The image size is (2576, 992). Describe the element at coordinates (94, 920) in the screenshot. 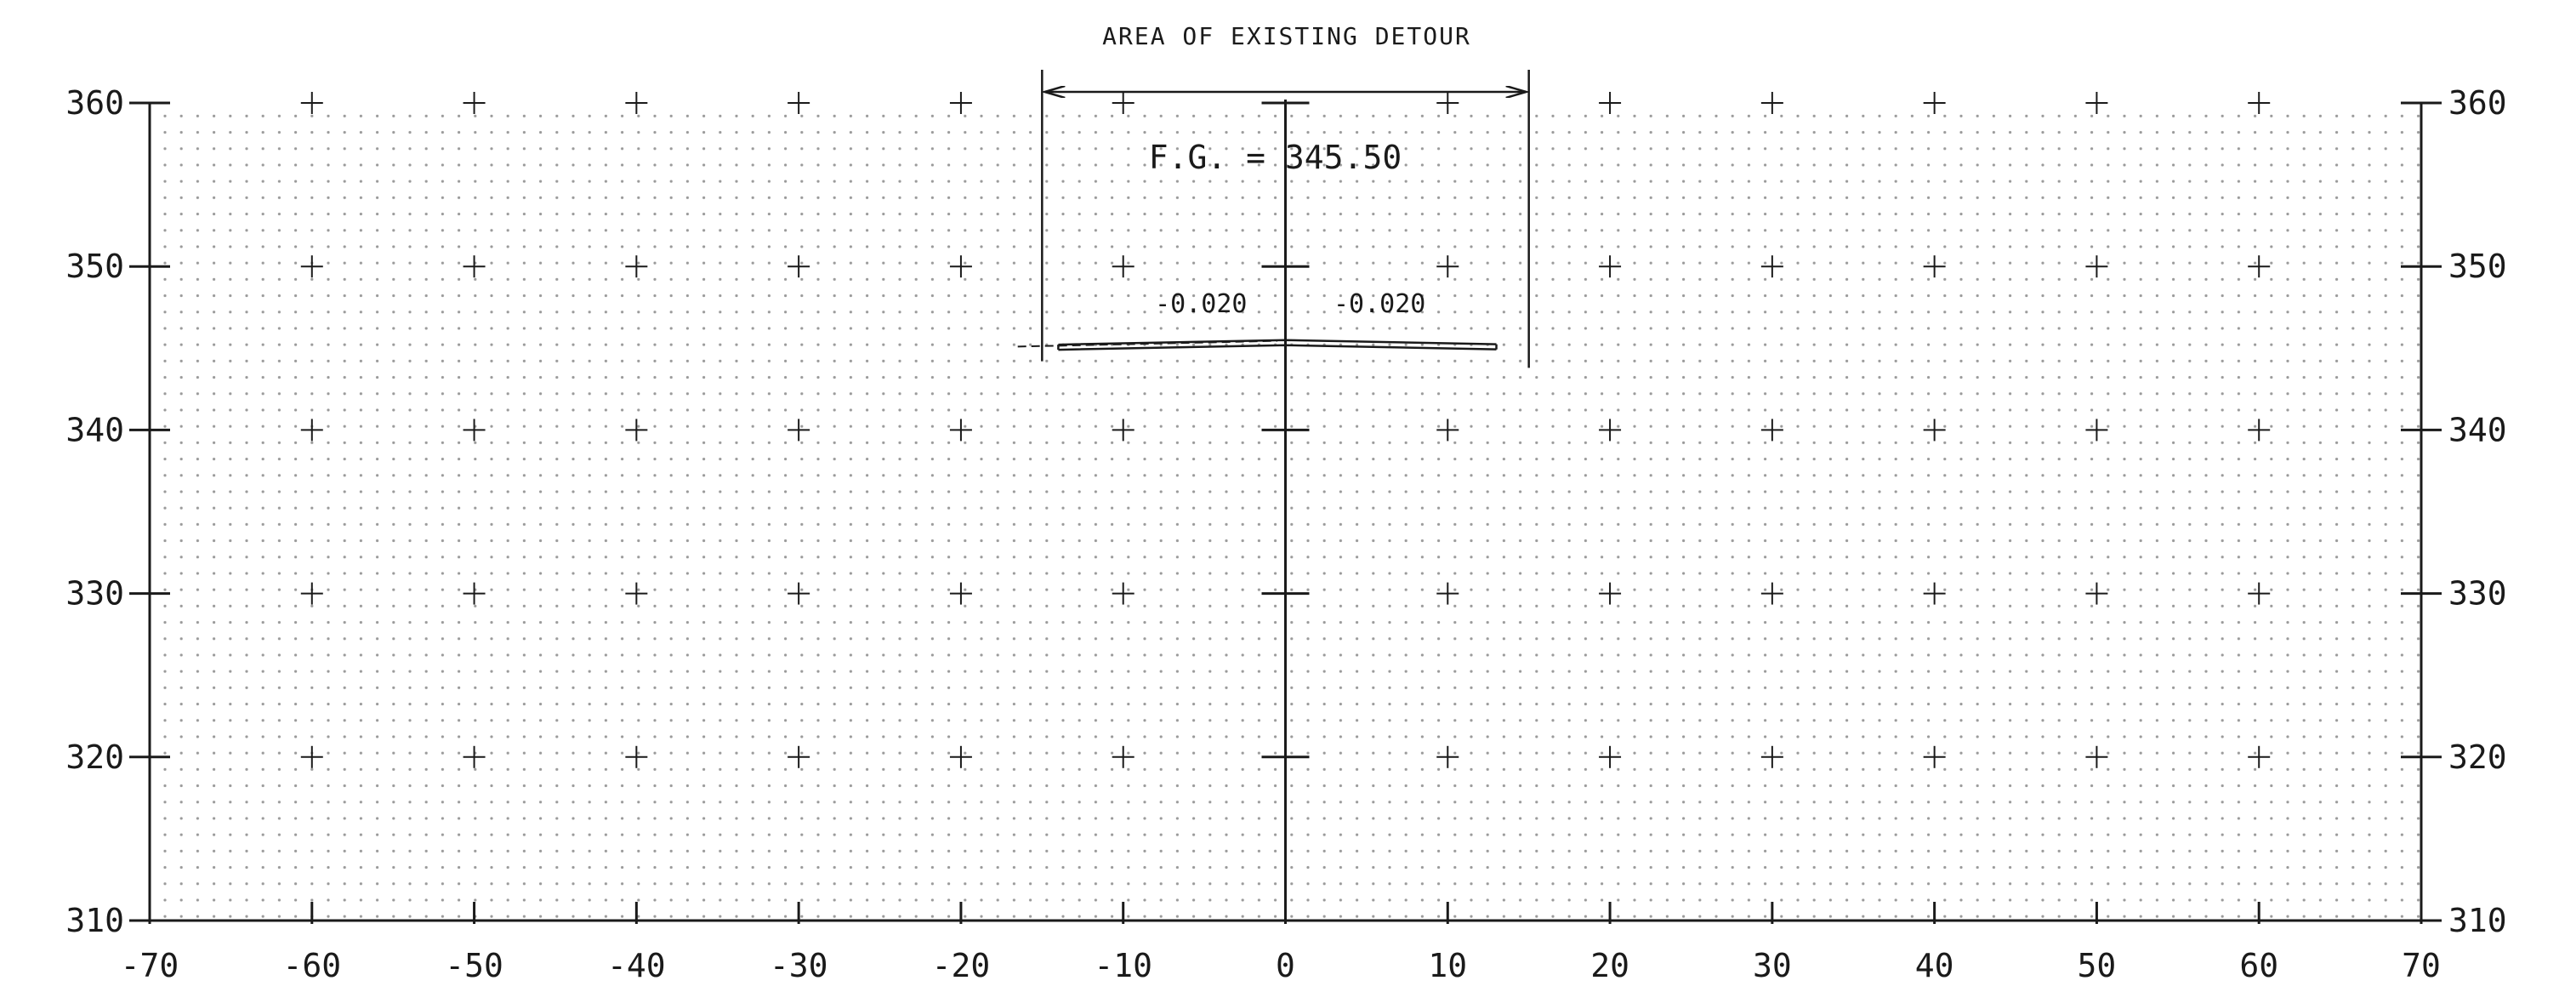

I see `y-tick-label-left: 310` at that location.